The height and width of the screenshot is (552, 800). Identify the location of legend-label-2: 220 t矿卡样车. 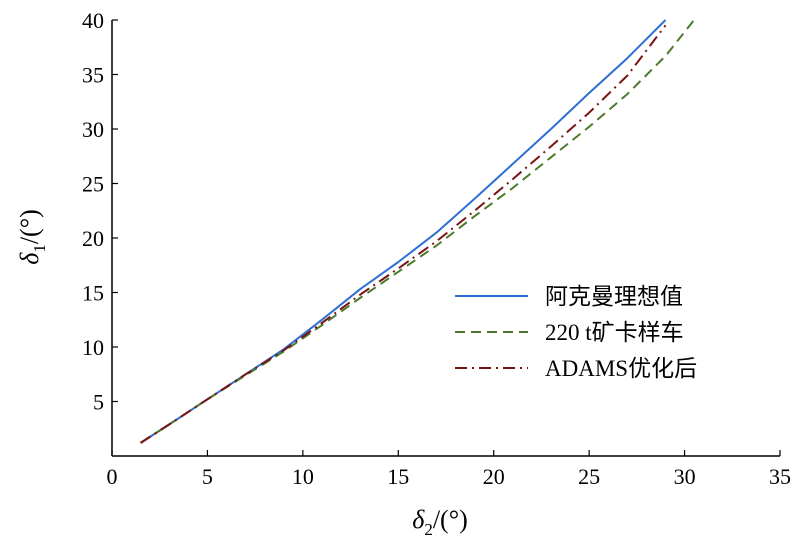
(614, 332).